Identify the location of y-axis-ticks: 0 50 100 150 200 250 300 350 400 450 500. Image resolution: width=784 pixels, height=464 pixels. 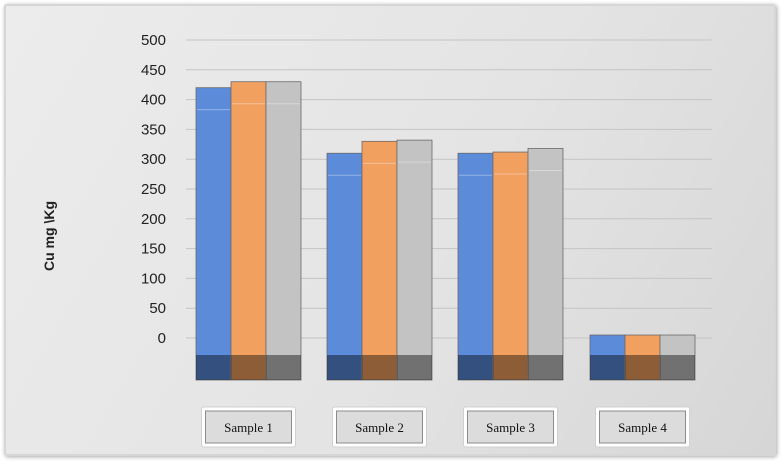
(153, 189).